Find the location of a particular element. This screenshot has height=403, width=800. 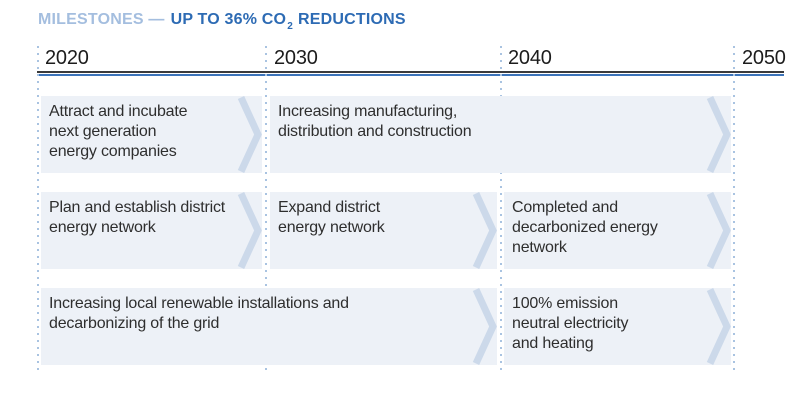

gridline-2040 is located at coordinates (501, 209).